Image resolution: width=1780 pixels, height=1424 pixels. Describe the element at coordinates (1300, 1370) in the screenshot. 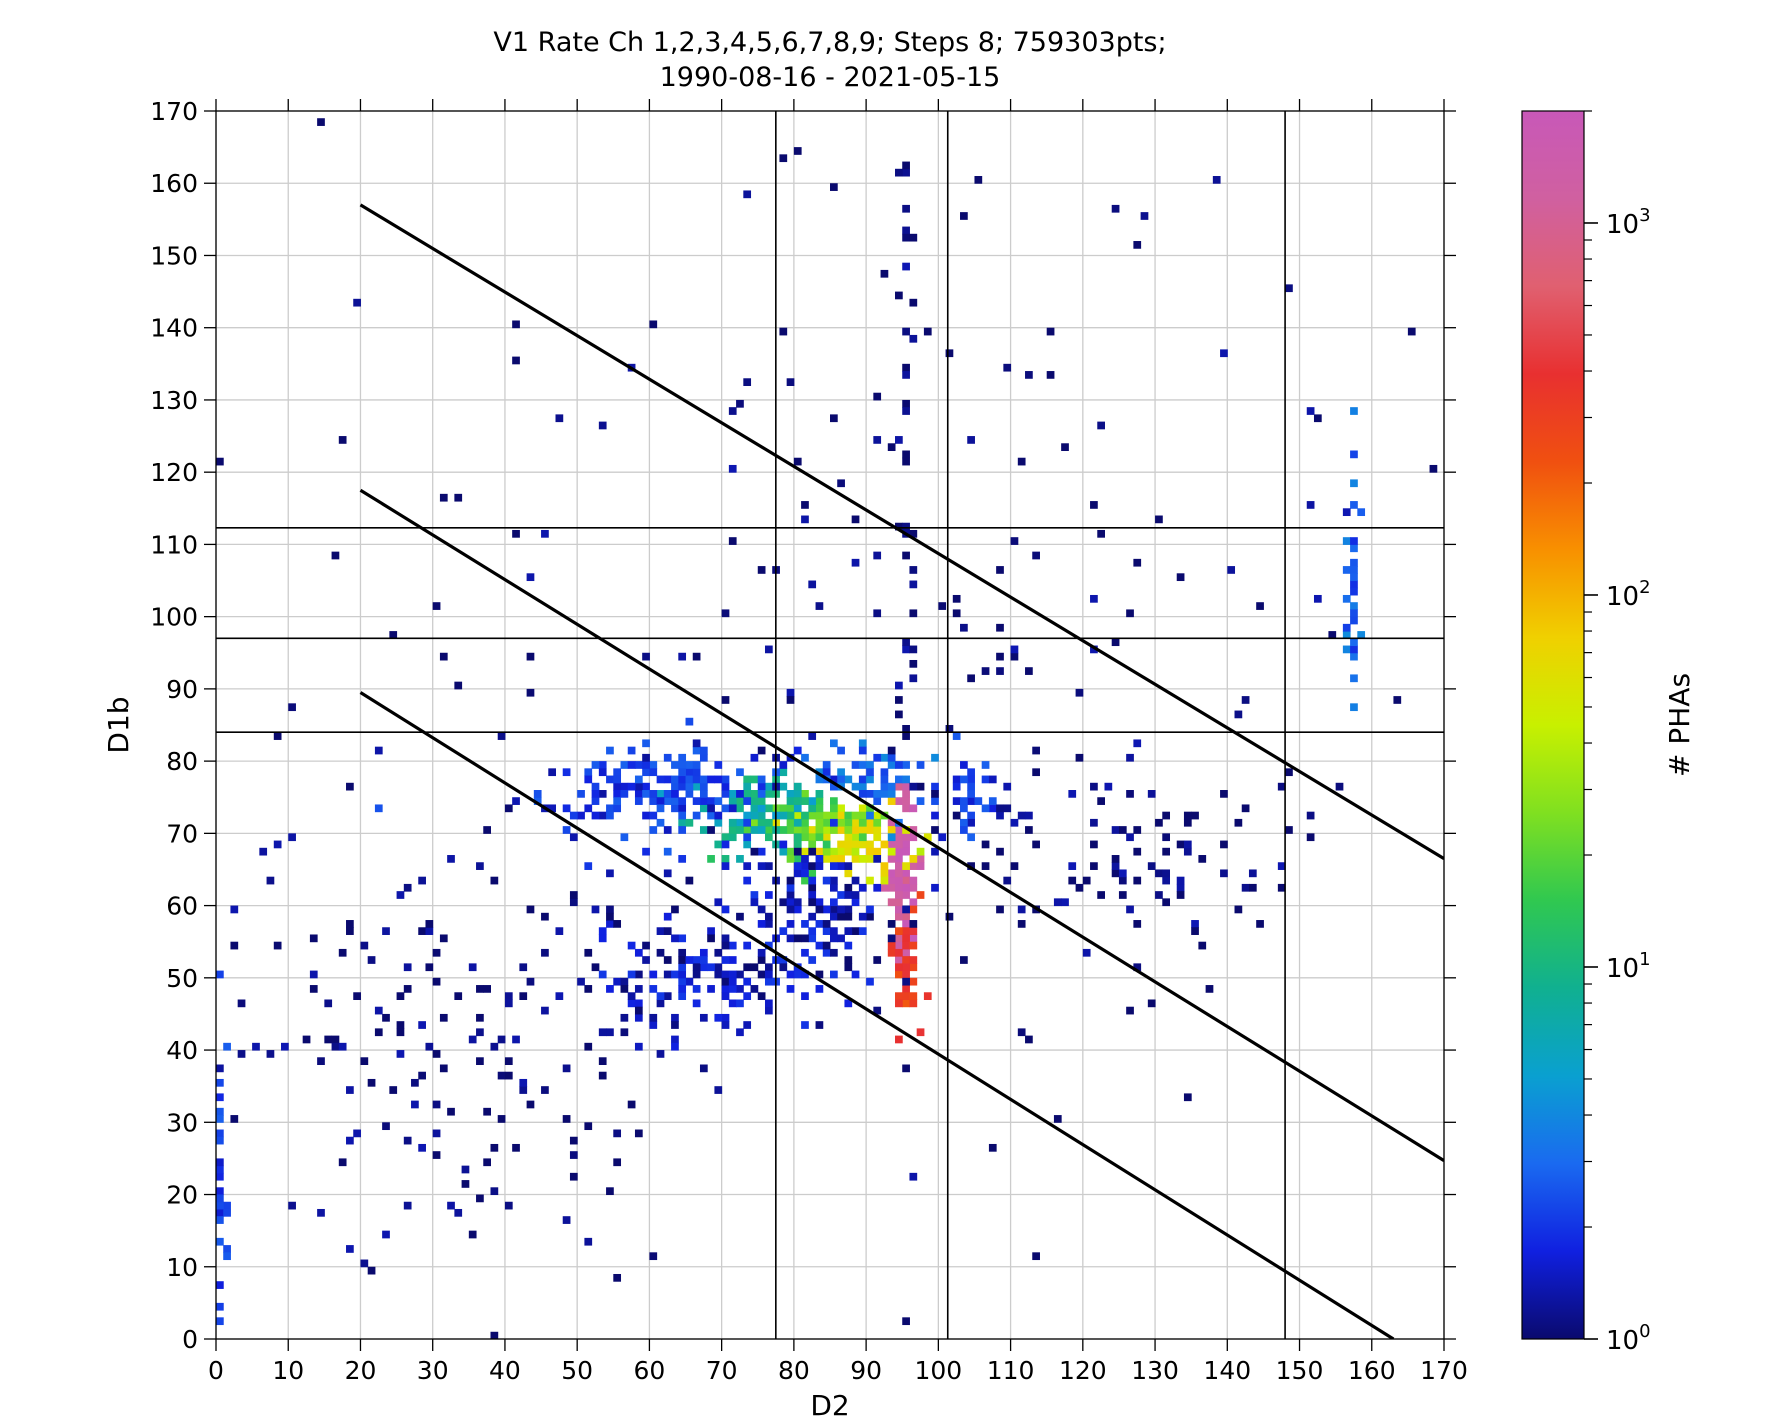

I see `x-tick-label: 150` at that location.